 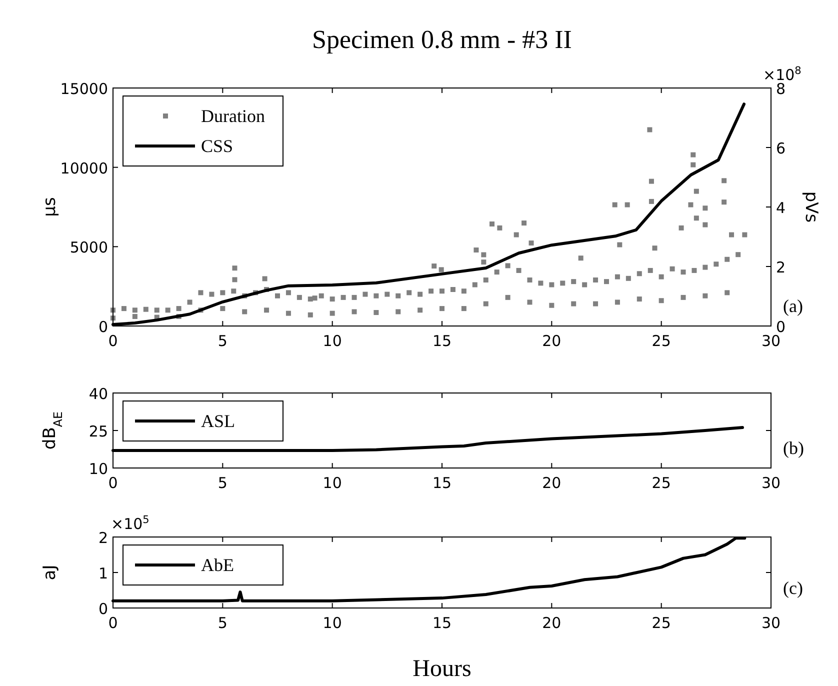 I want to click on y-tick-label: 10000, so click(x=84, y=168).